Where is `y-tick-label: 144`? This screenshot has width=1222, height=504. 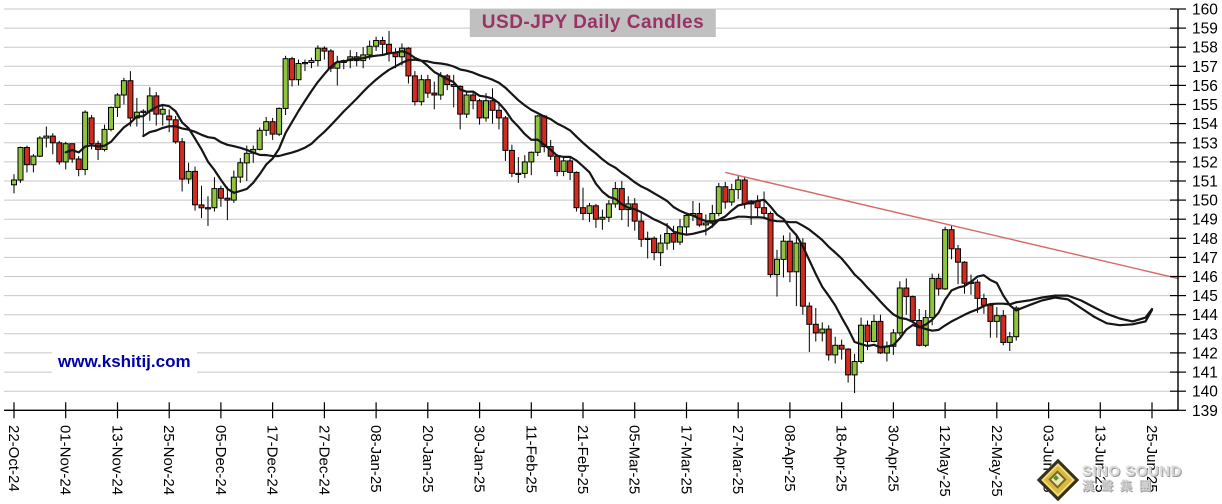
y-tick-label: 144 is located at coordinates (1205, 315).